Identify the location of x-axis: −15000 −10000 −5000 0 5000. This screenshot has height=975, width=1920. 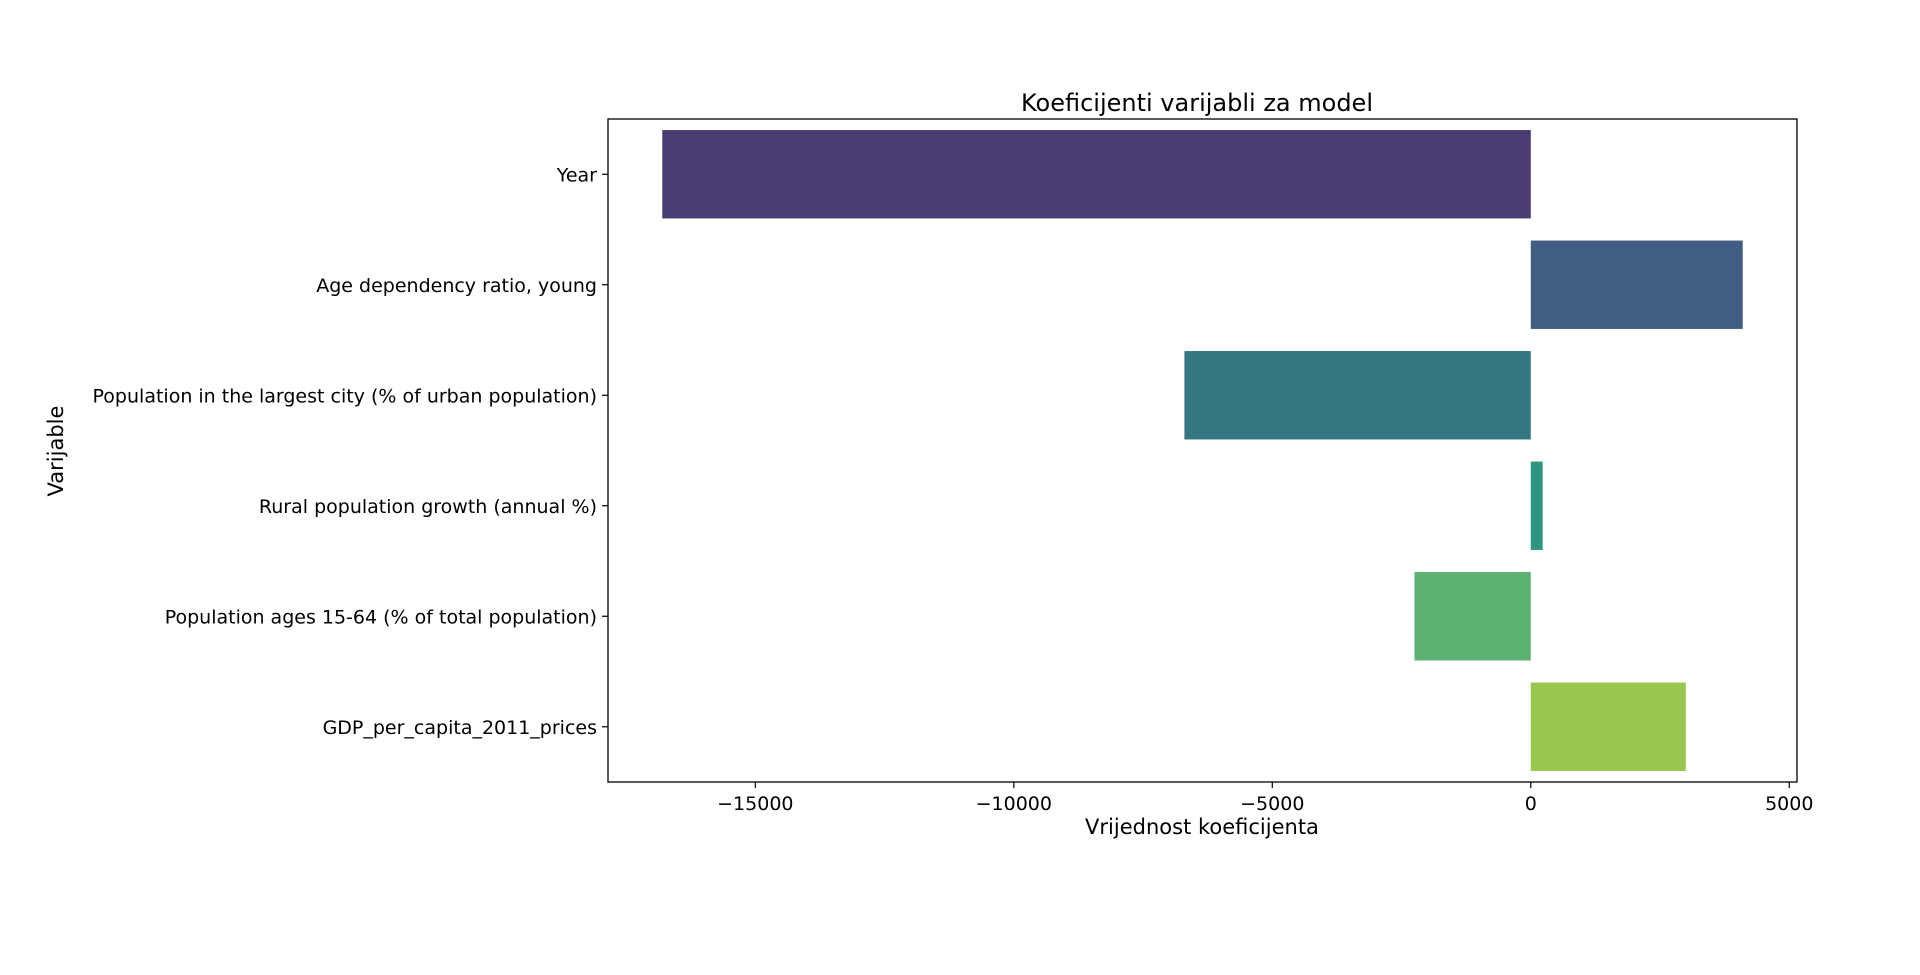
(1265, 798).